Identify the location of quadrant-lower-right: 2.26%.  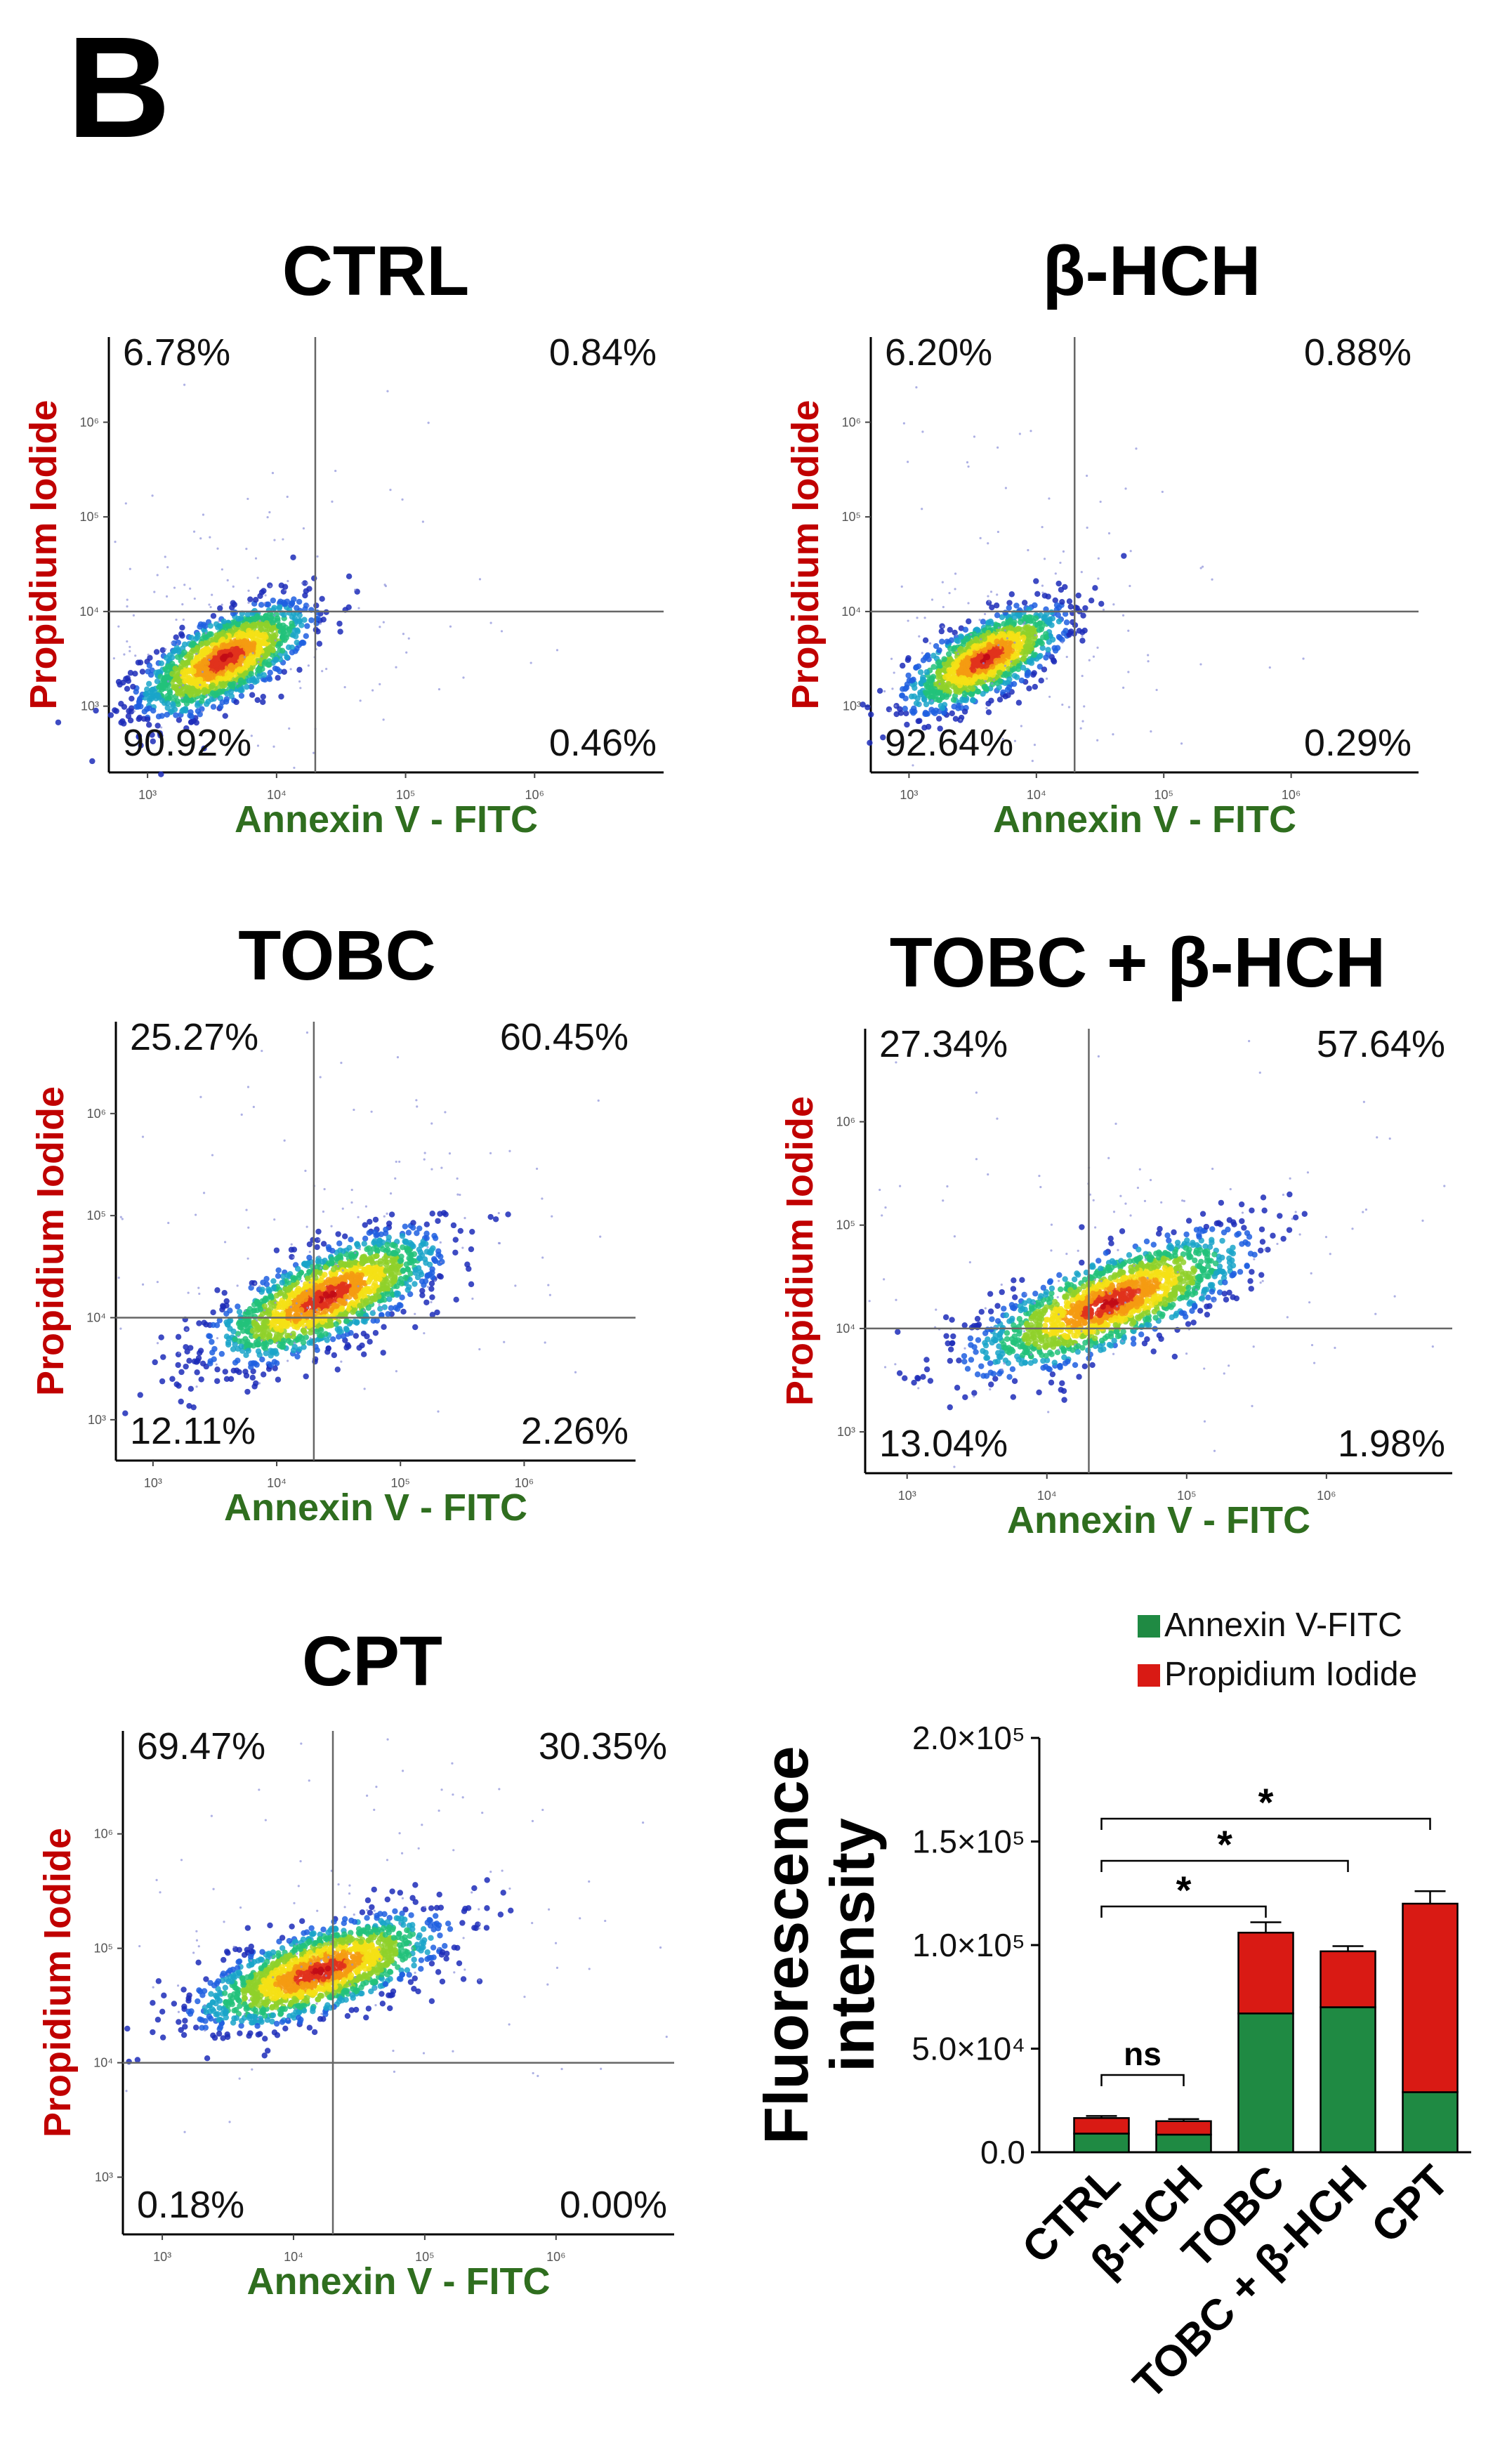
(575, 1431).